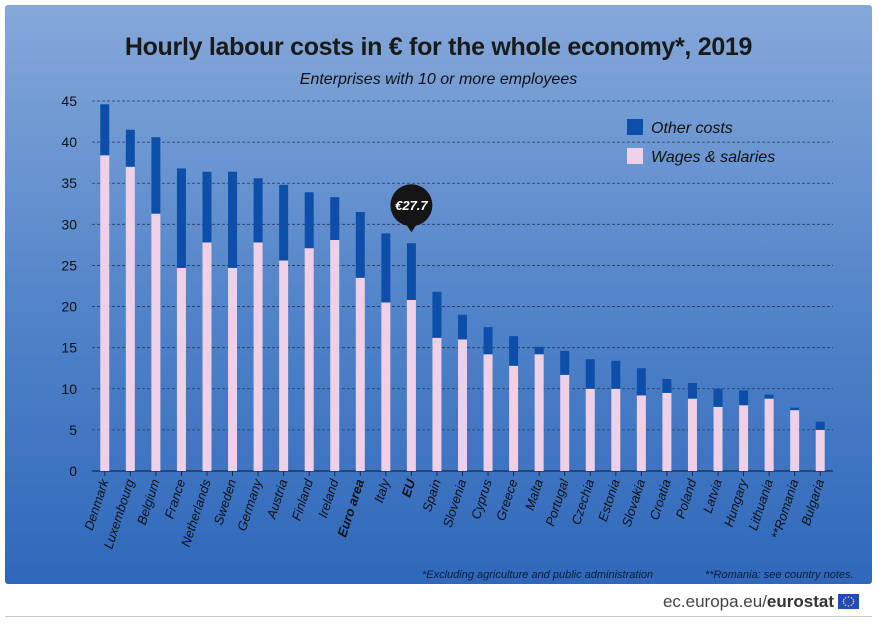 Image resolution: width=886 pixels, height=626 pixels. Describe the element at coordinates (633, 502) in the screenshot. I see `x-tick-label: Slovakia` at that location.